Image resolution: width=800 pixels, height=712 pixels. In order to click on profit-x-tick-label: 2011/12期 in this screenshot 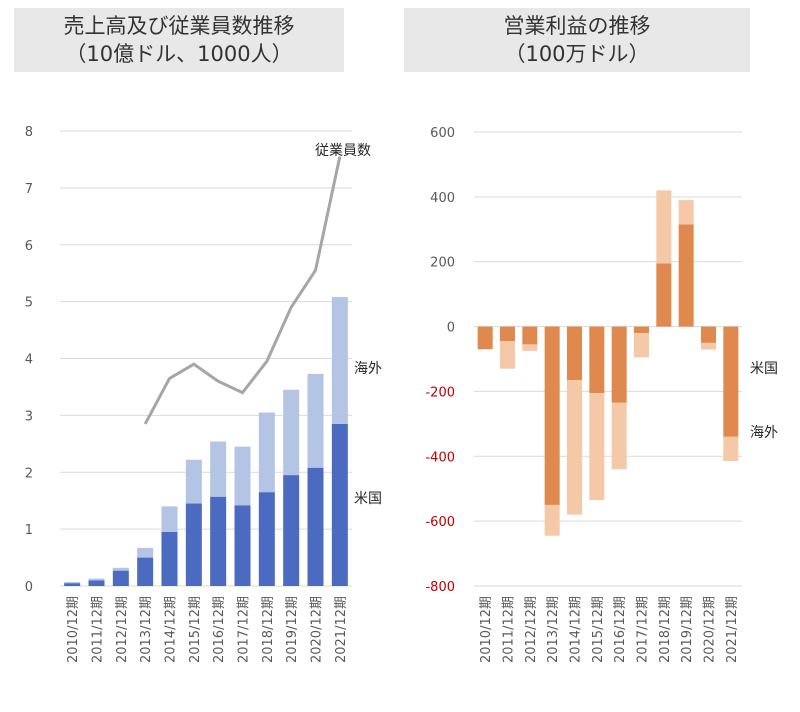, I will do `click(509, 629)`.